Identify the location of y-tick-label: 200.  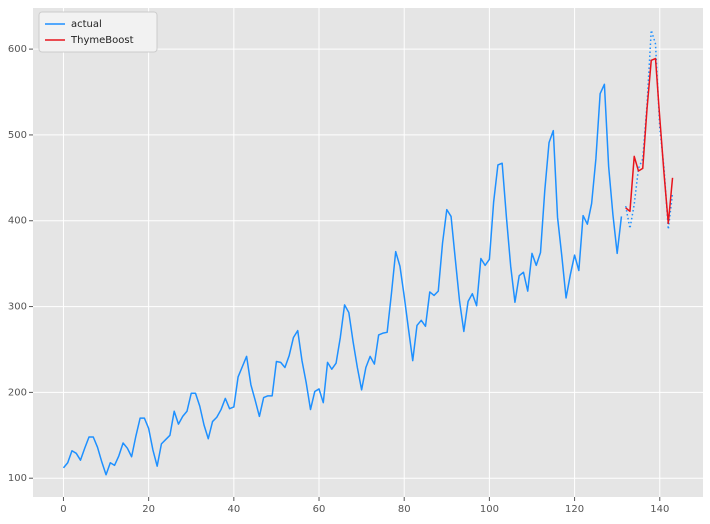
(17, 392).